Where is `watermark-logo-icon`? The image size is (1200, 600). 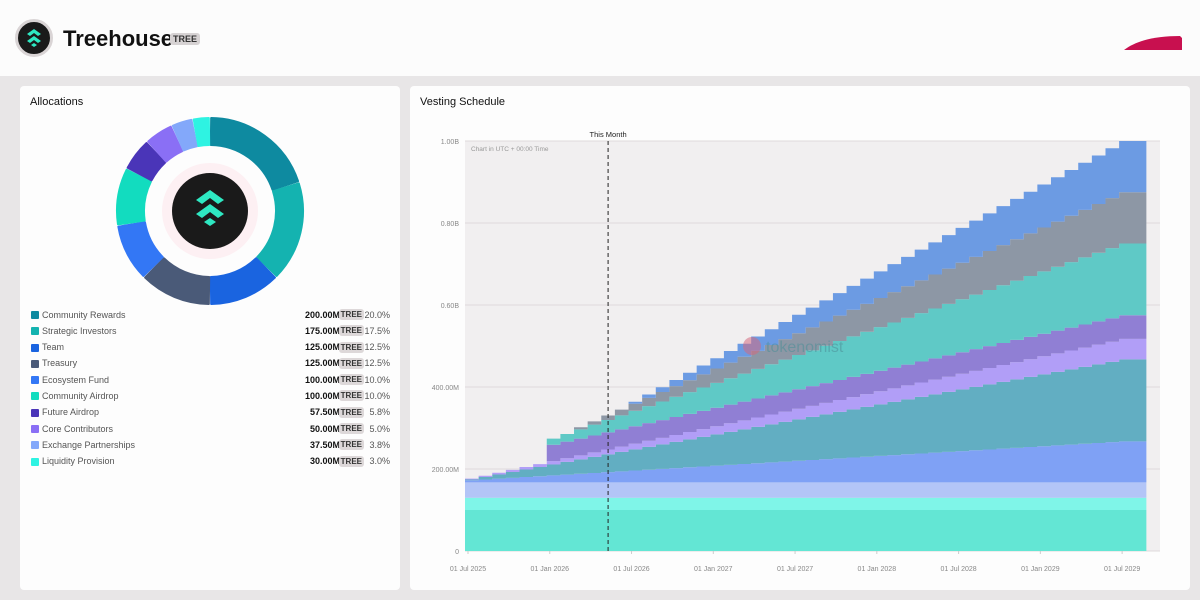 watermark-logo-icon is located at coordinates (752, 346).